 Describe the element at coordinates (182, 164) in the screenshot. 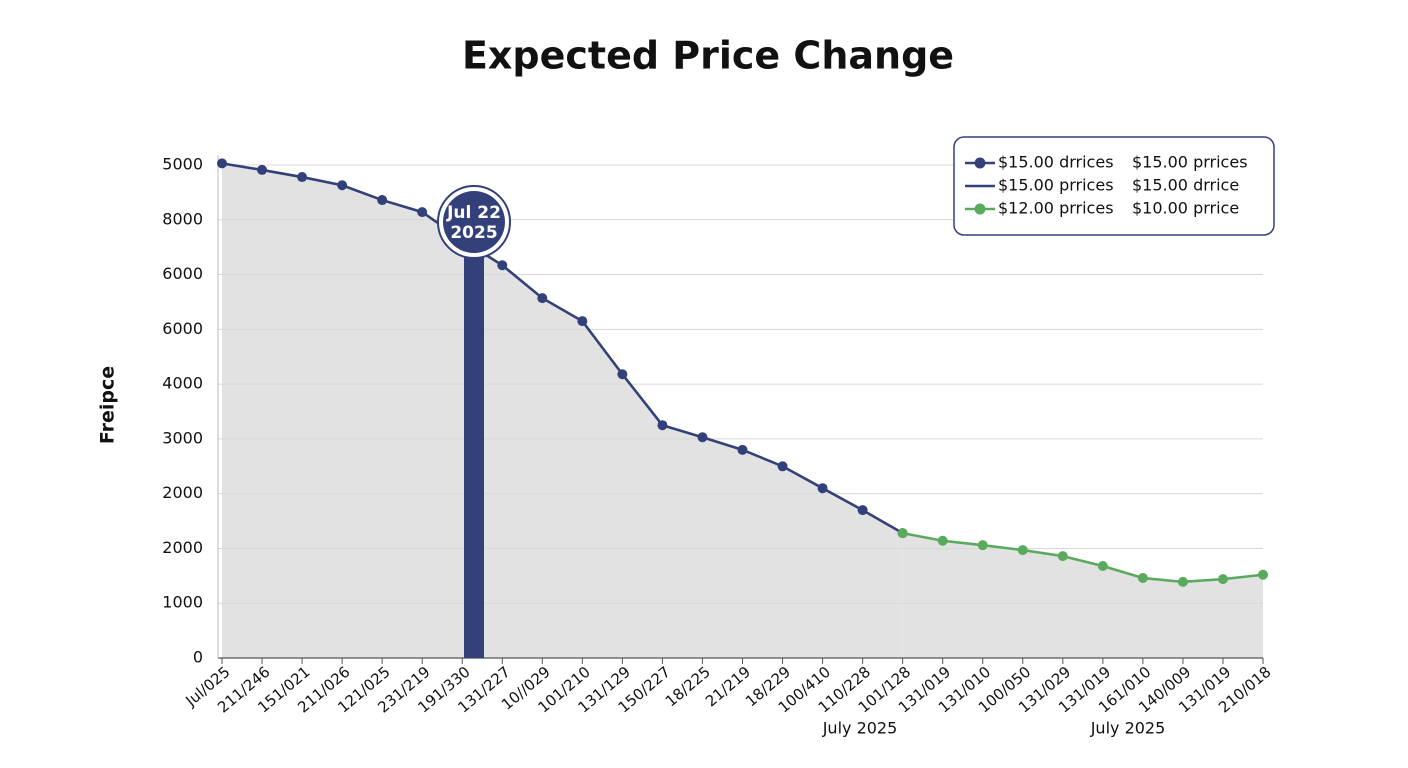

I see `y-tick-label: 5000` at that location.